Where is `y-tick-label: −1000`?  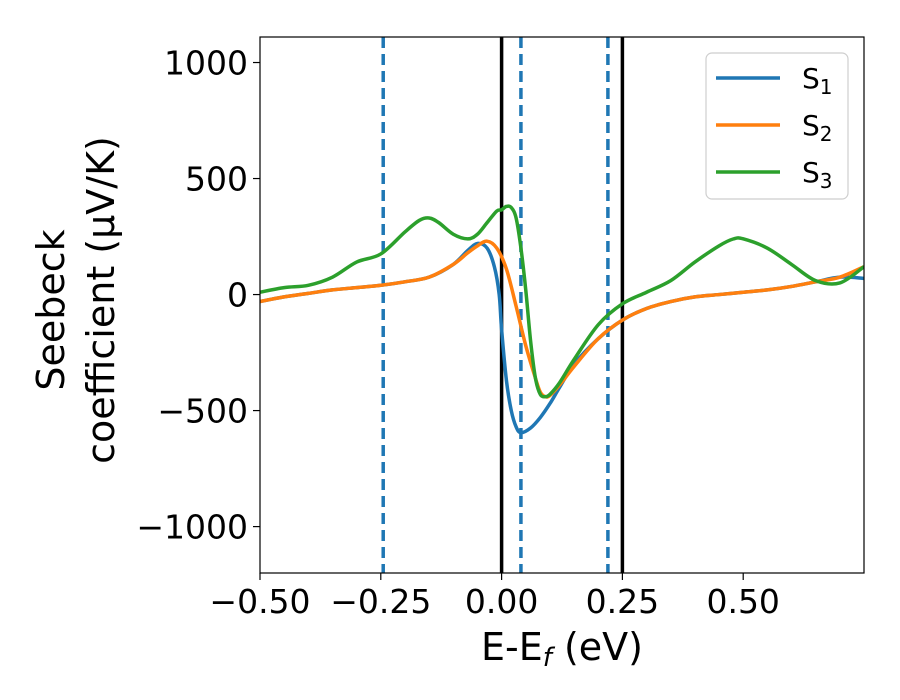
y-tick-label: −1000 is located at coordinates (192, 527).